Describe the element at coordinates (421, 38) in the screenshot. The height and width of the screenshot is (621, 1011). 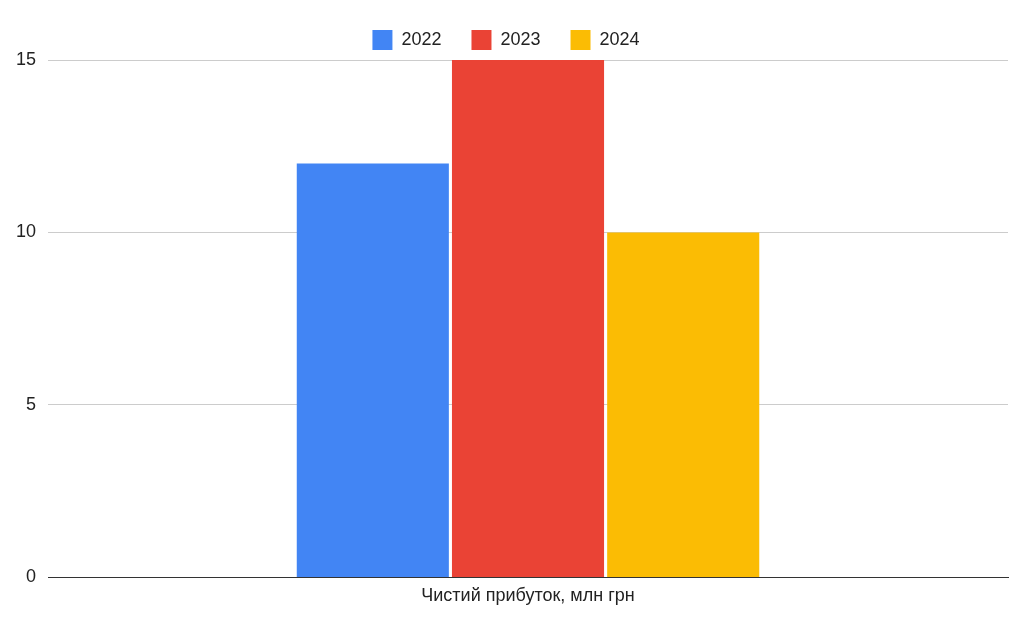
I see `legend-label: 2022` at that location.